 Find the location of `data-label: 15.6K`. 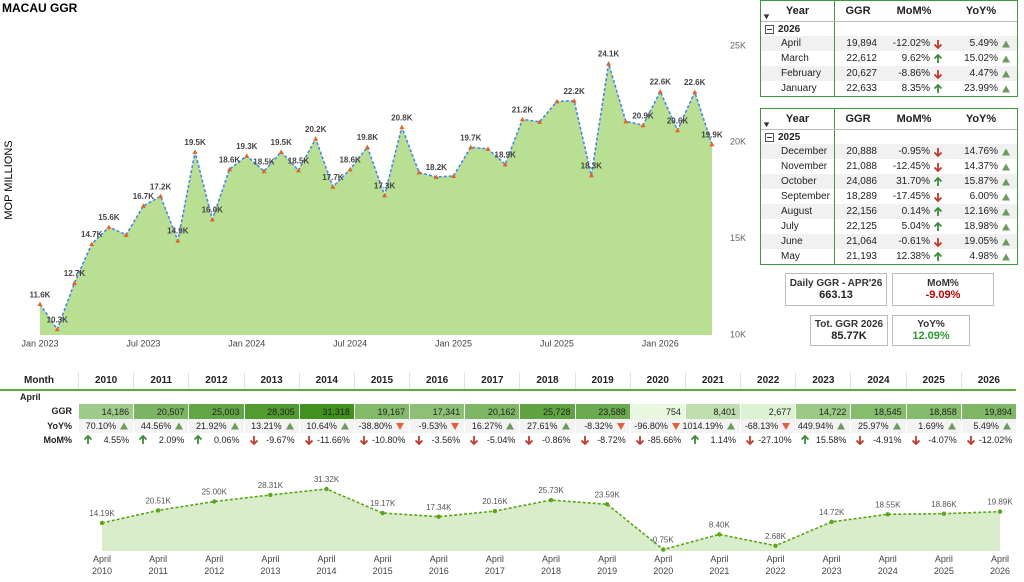

data-label: 15.6K is located at coordinates (109, 217).